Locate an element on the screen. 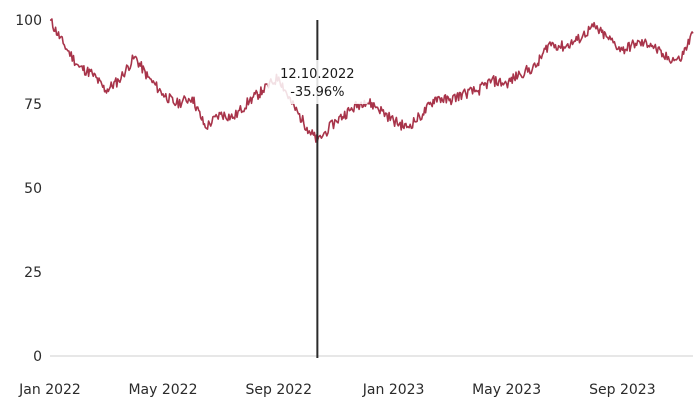  x-tick-label-may-2023: May 2023 is located at coordinates (506, 390).